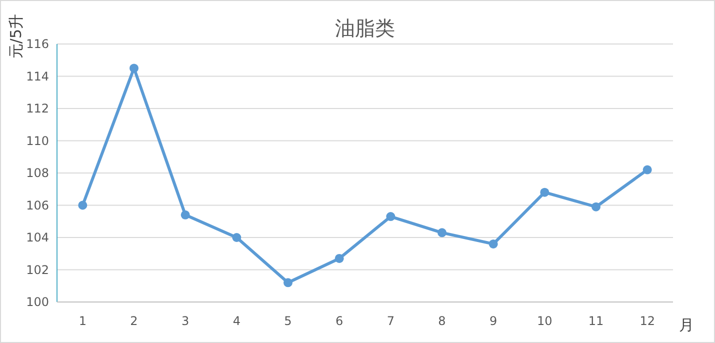 The height and width of the screenshot is (343, 715). I want to click on y-tick-label: 116, so click(37, 44).